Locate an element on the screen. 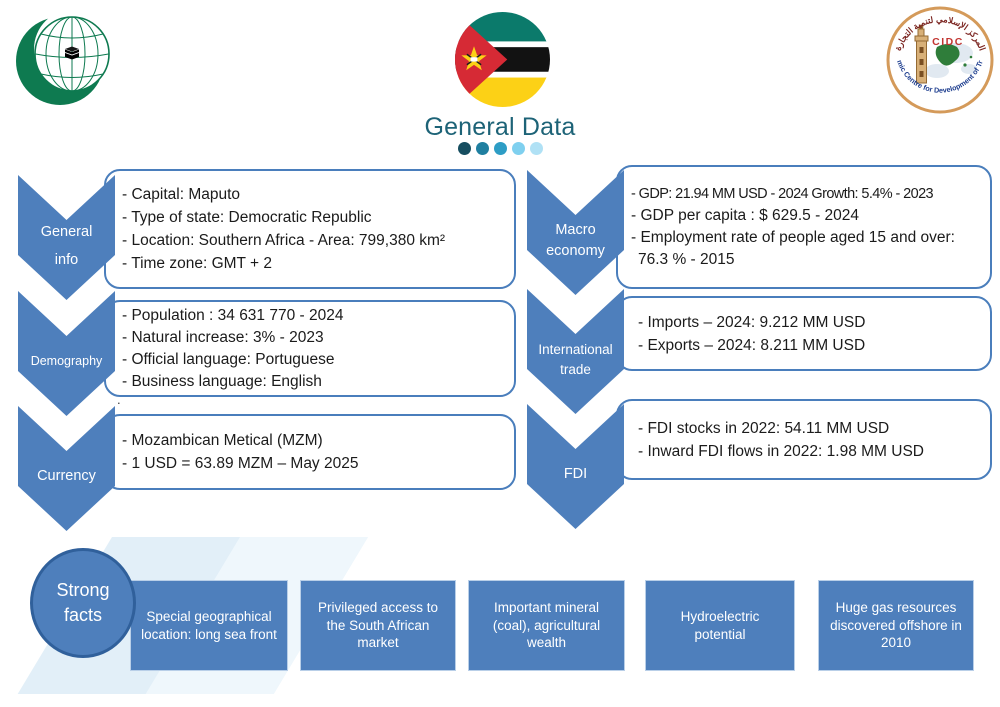 The height and width of the screenshot is (707, 1000). progress-dots is located at coordinates (500, 148).